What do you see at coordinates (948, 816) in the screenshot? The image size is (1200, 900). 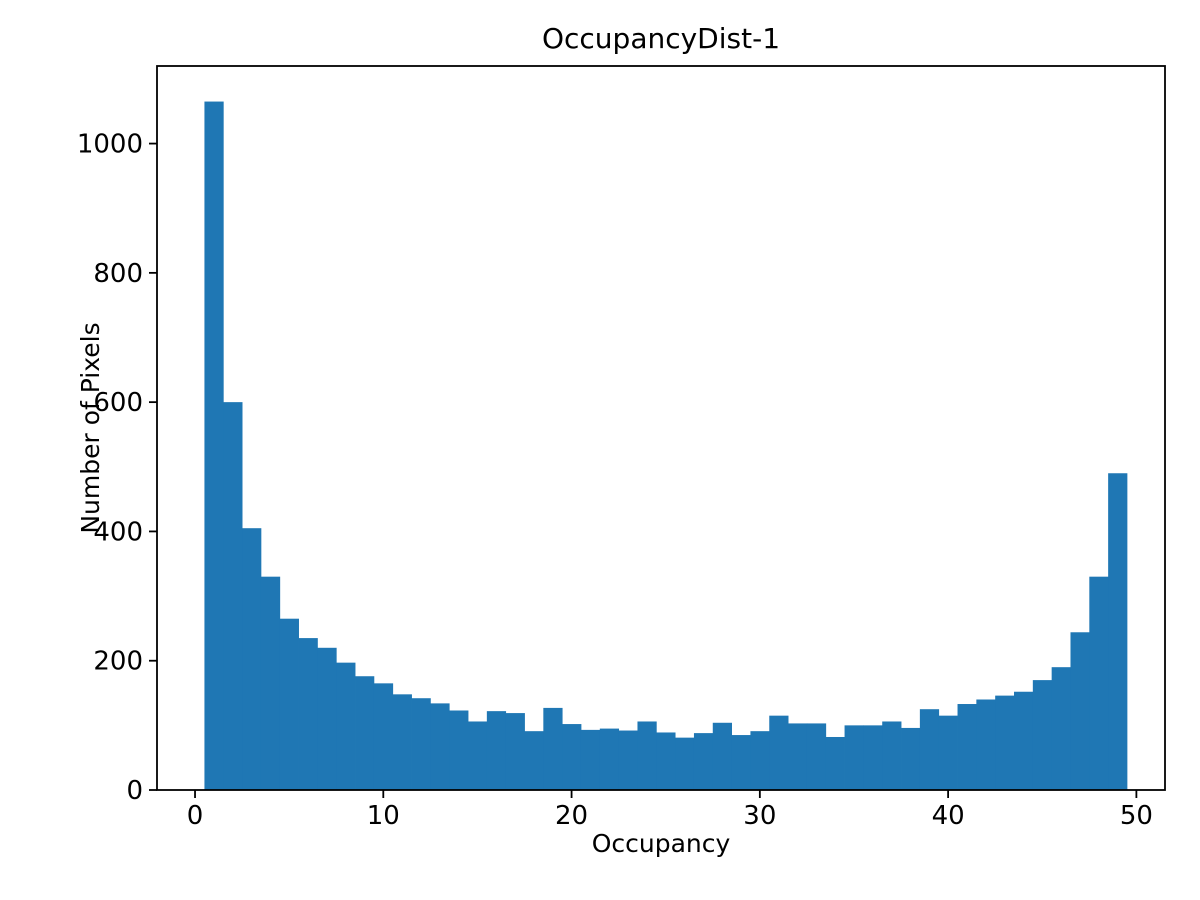 I see `x-tick-label: 40` at bounding box center [948, 816].